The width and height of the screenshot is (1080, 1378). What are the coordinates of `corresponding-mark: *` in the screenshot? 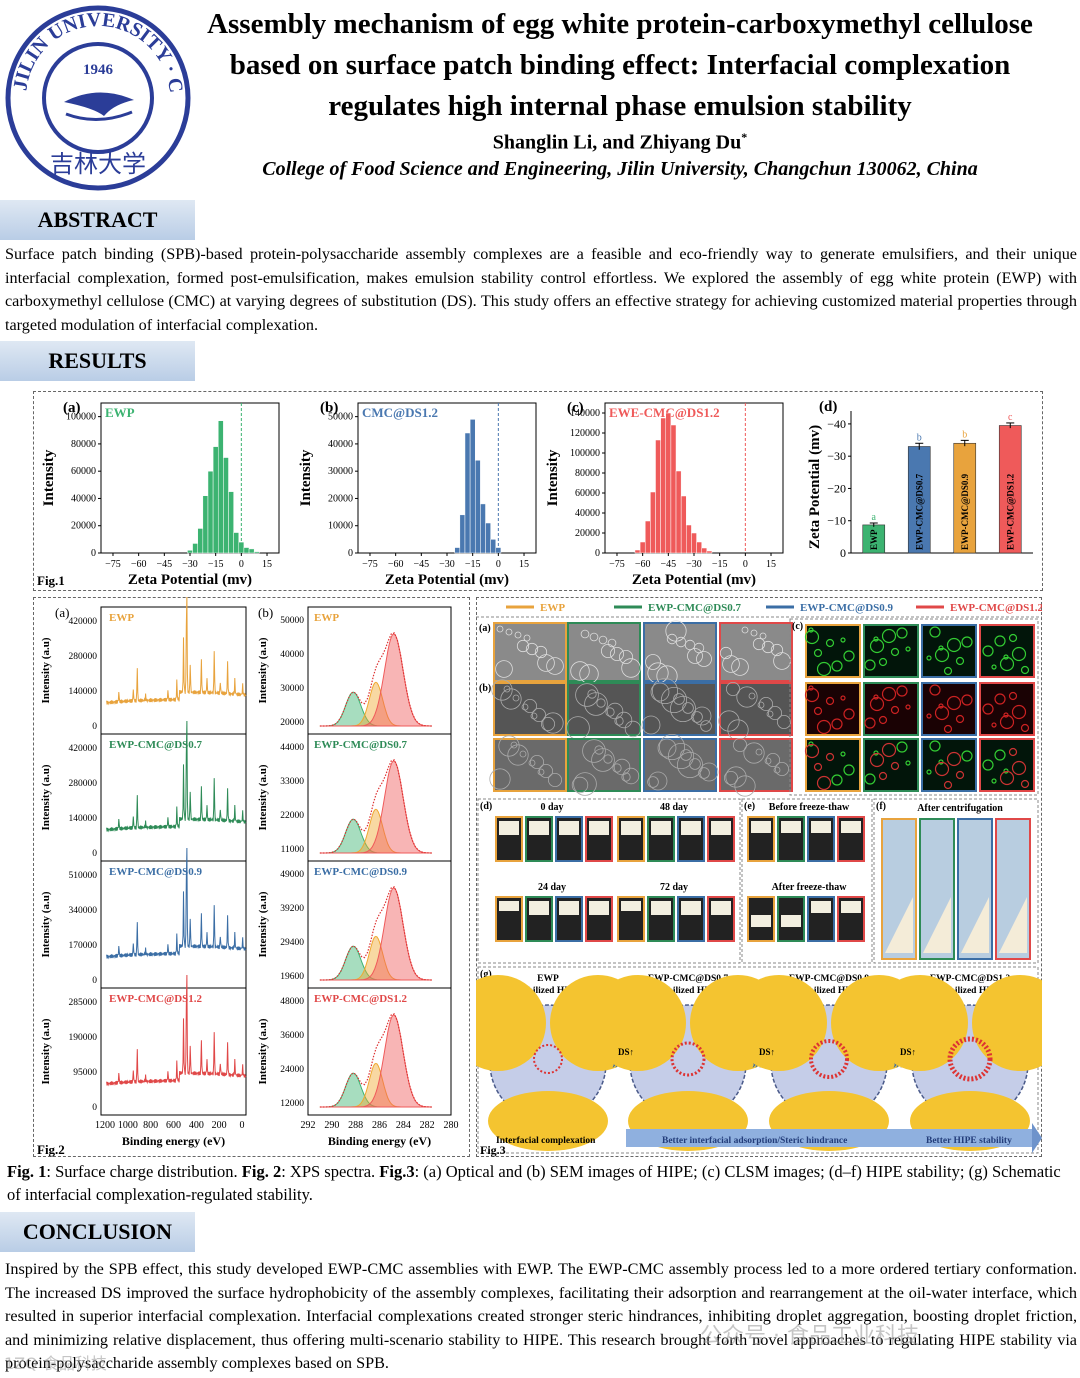 It's located at (744, 137).